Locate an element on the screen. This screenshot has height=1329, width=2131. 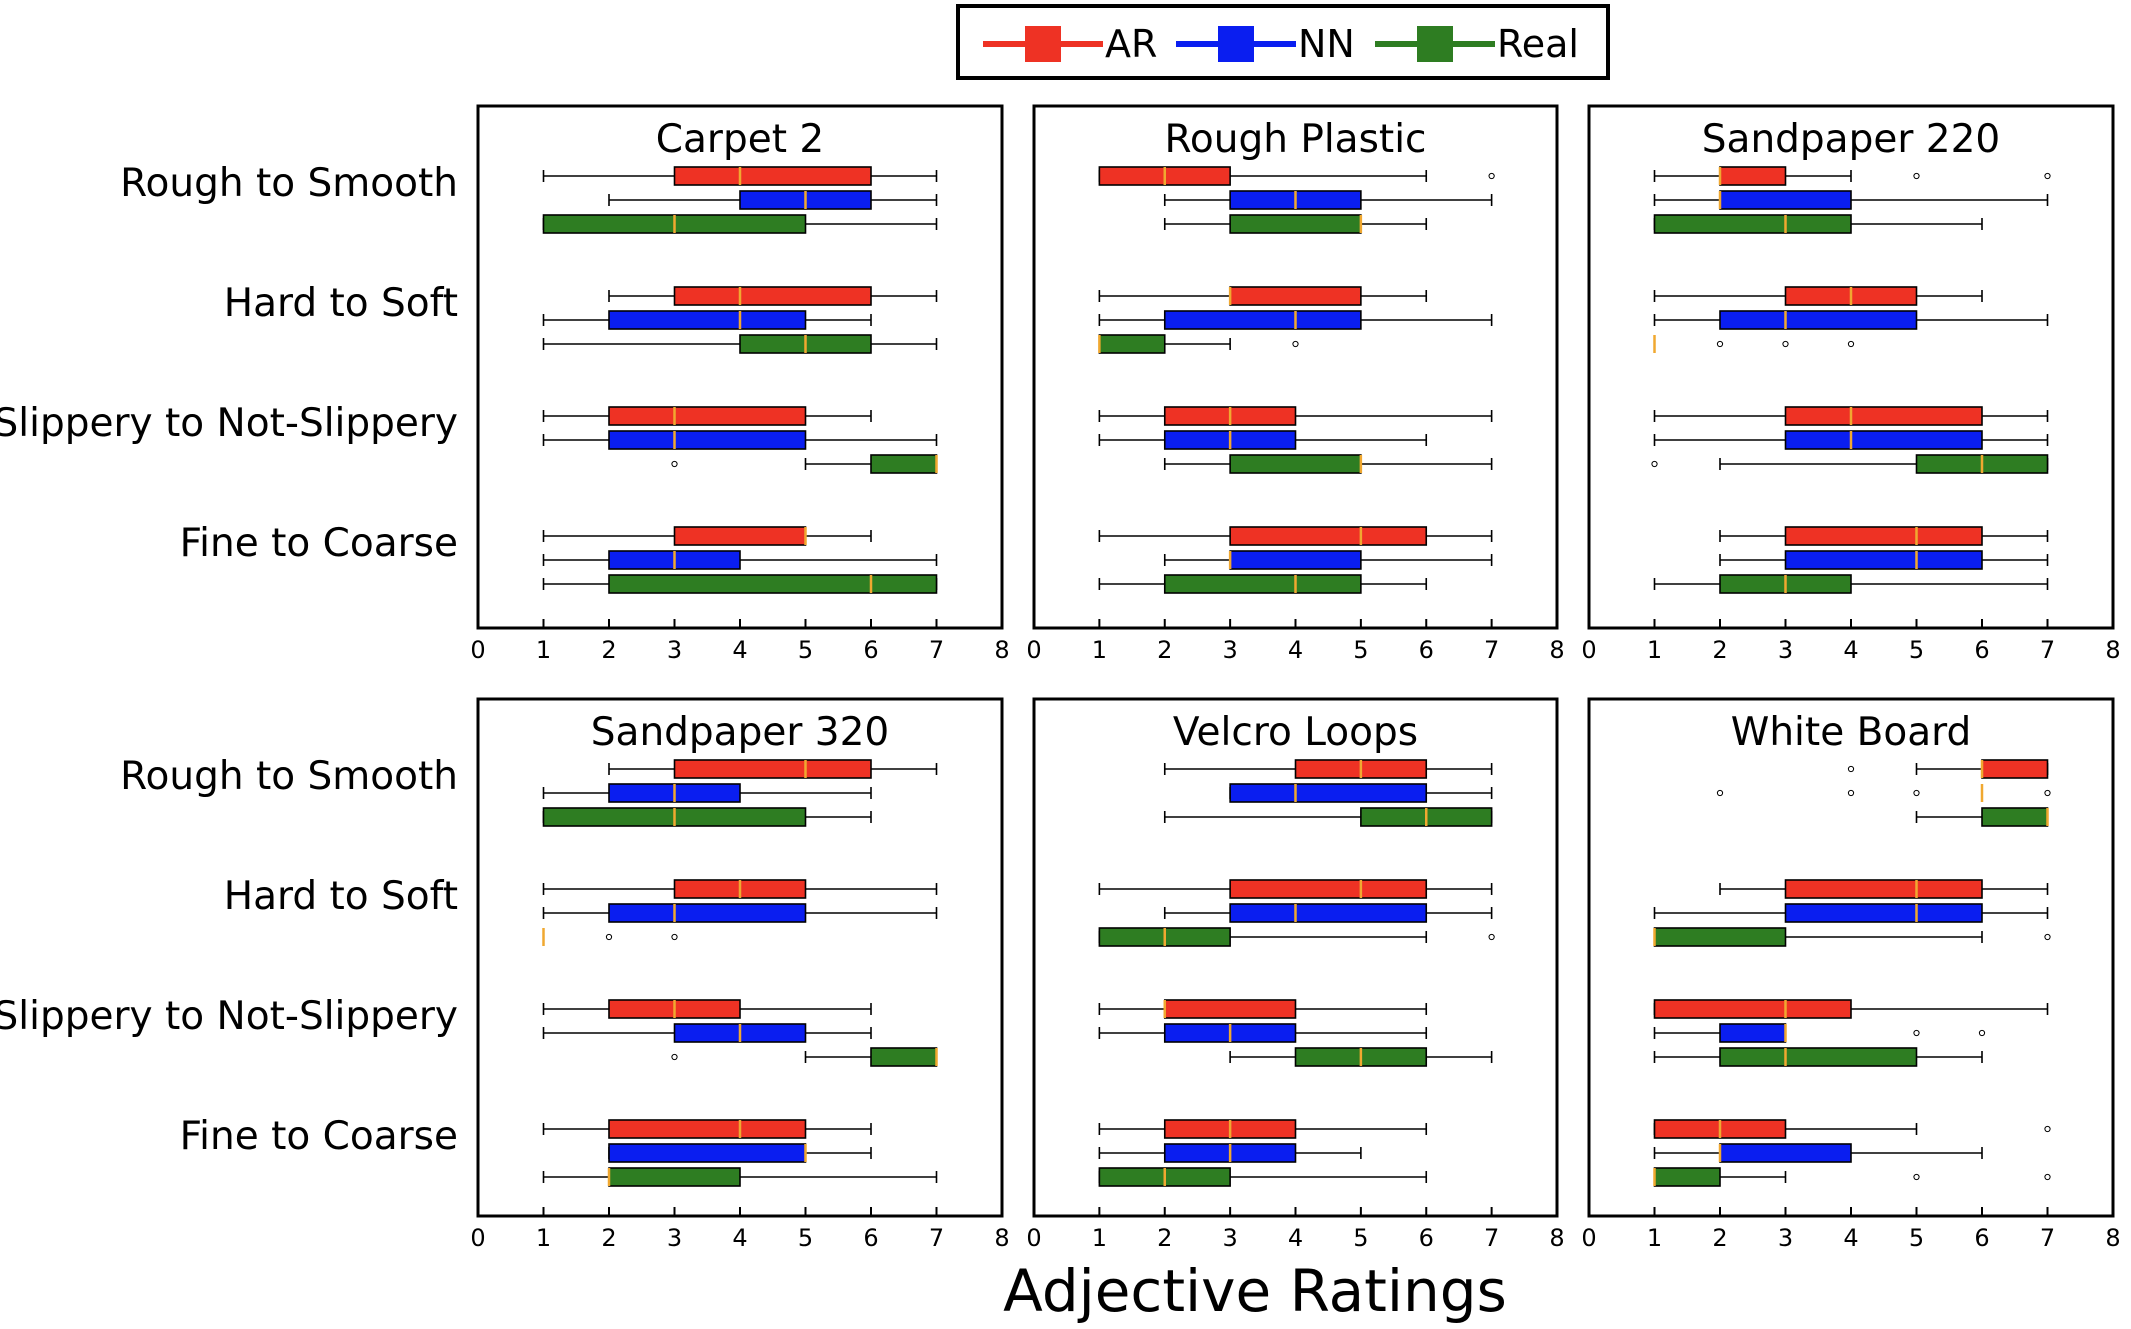
panel-title: Sandpaper 220 is located at coordinates (1851, 139).